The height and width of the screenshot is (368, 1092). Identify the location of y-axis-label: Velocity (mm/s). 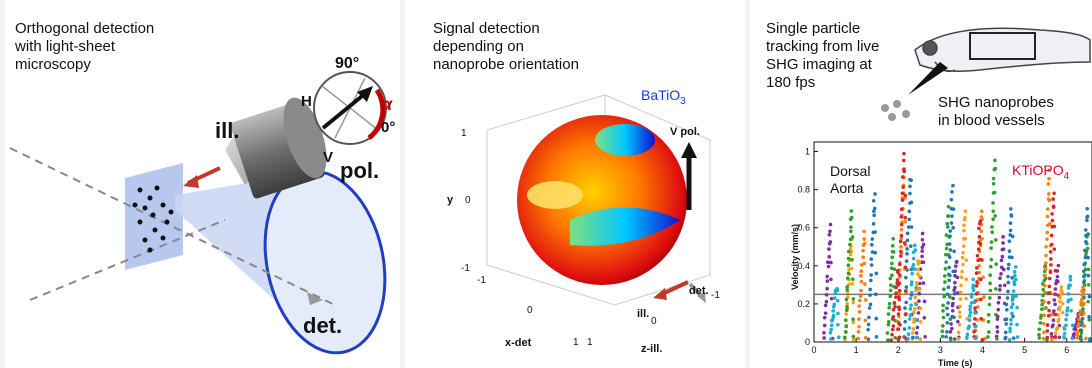
(795, 257).